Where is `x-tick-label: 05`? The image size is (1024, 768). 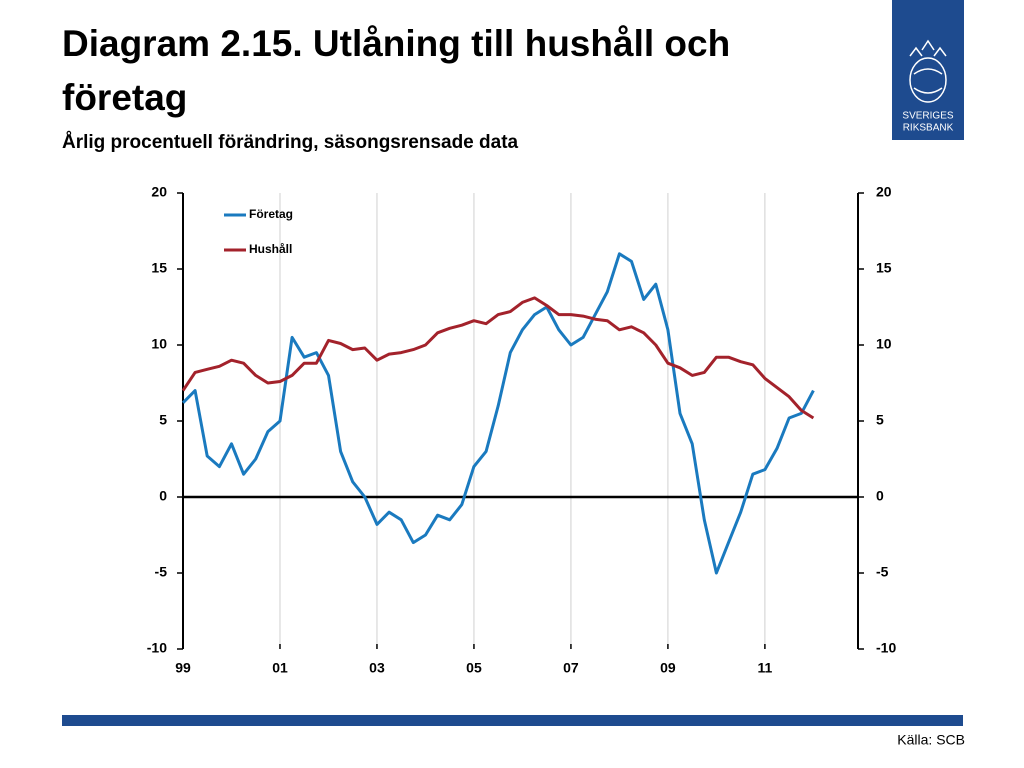
x-tick-label: 05 is located at coordinates (474, 668).